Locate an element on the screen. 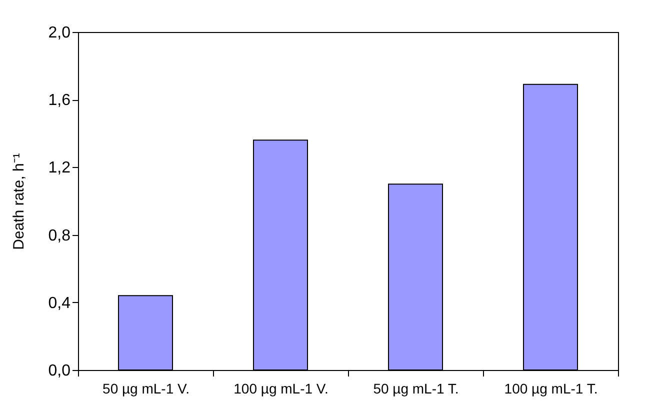 The image size is (659, 405). x-tick-label: 100 µg mL-1 T. is located at coordinates (551, 388).